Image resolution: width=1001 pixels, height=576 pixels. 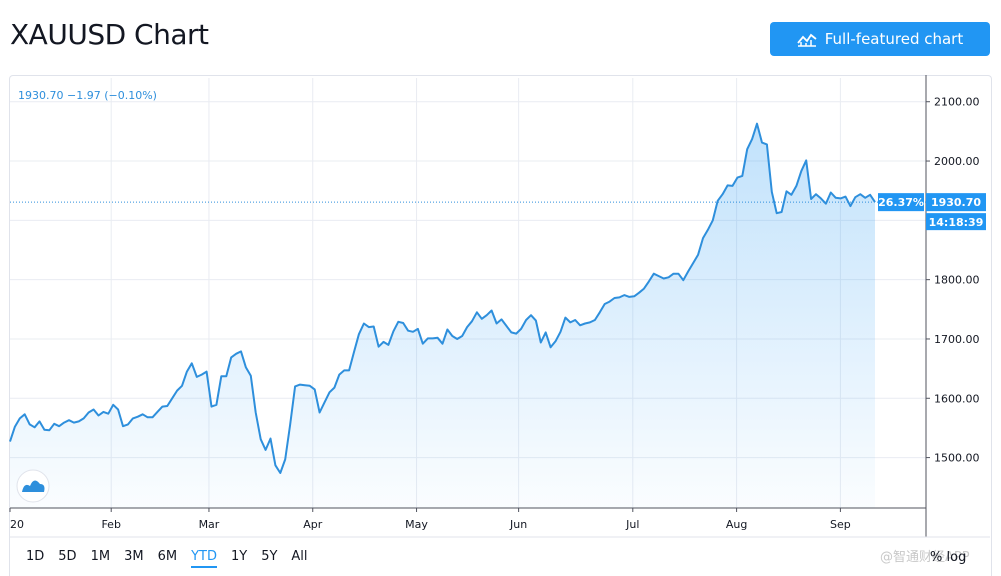 What do you see at coordinates (736, 524) in the screenshot?
I see `x-tick-label: Aug` at bounding box center [736, 524].